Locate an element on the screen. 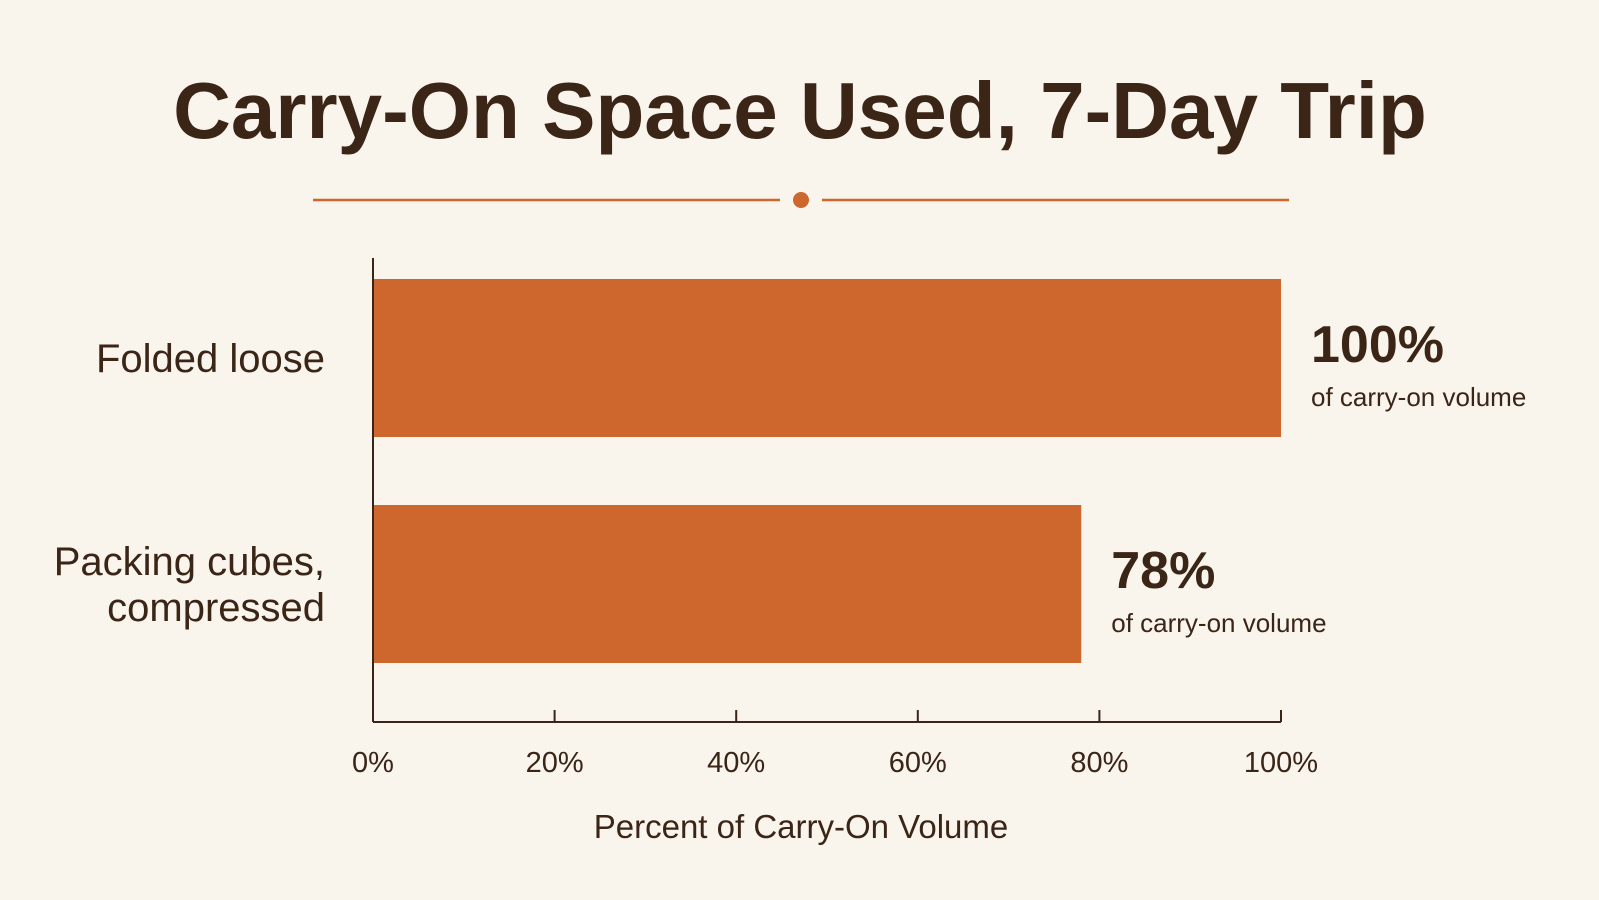 This screenshot has height=900, width=1599. data-label: 100% is located at coordinates (1377, 345).